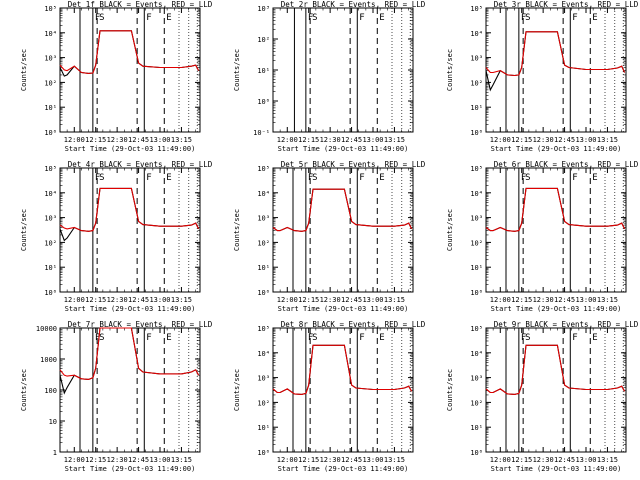 The height and width of the screenshot is (480, 640). I want to click on chart-title: Det 9r BLACK = Events, RED = LLD, so click(566, 324).